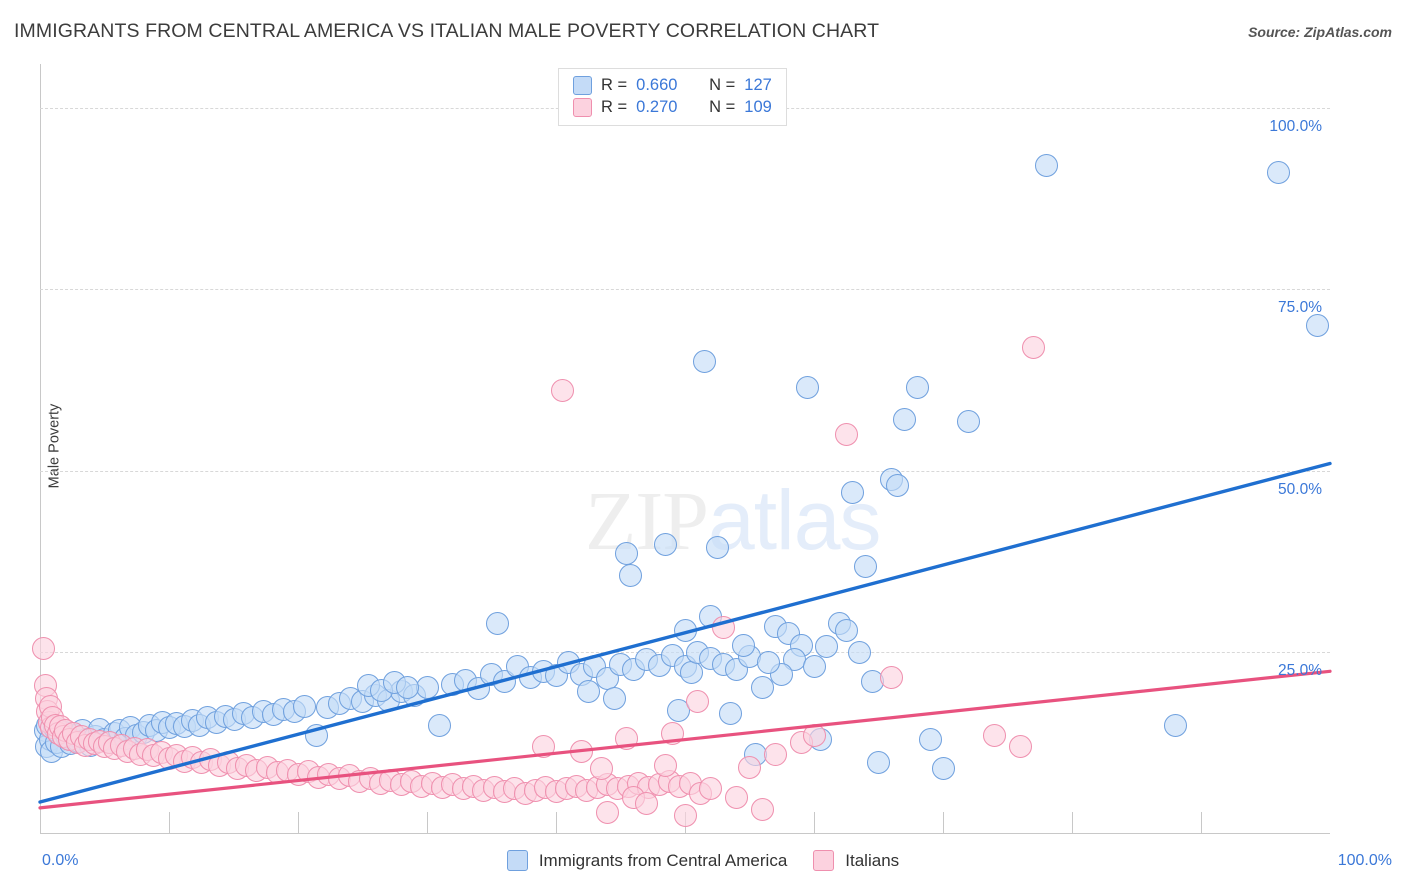 The image size is (1406, 892). Describe the element at coordinates (1295, 126) in the screenshot. I see `y-axis-label: 100.0%` at that location.